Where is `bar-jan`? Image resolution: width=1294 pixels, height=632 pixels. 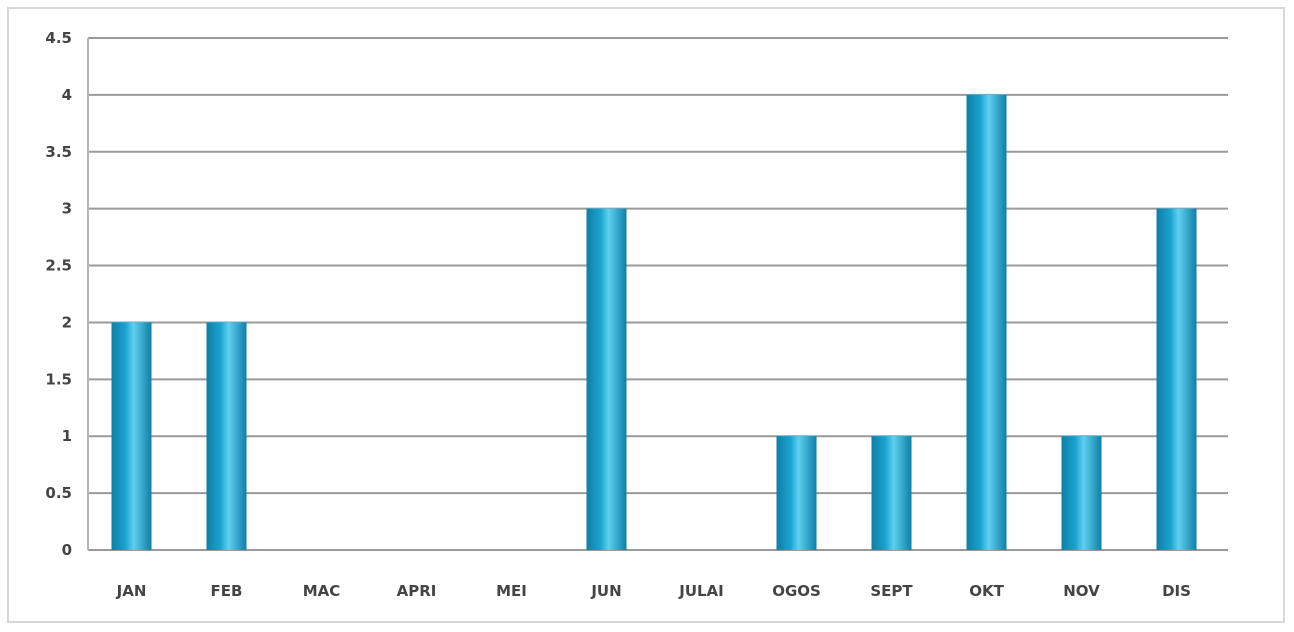
bar-jan is located at coordinates (131, 436).